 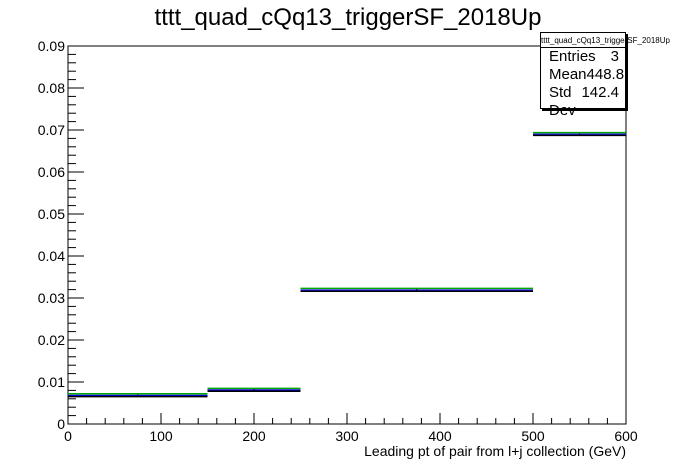 I want to click on chart-title: tttt_quad_cQq13_triggerSF_2018Up, so click(x=348, y=17).